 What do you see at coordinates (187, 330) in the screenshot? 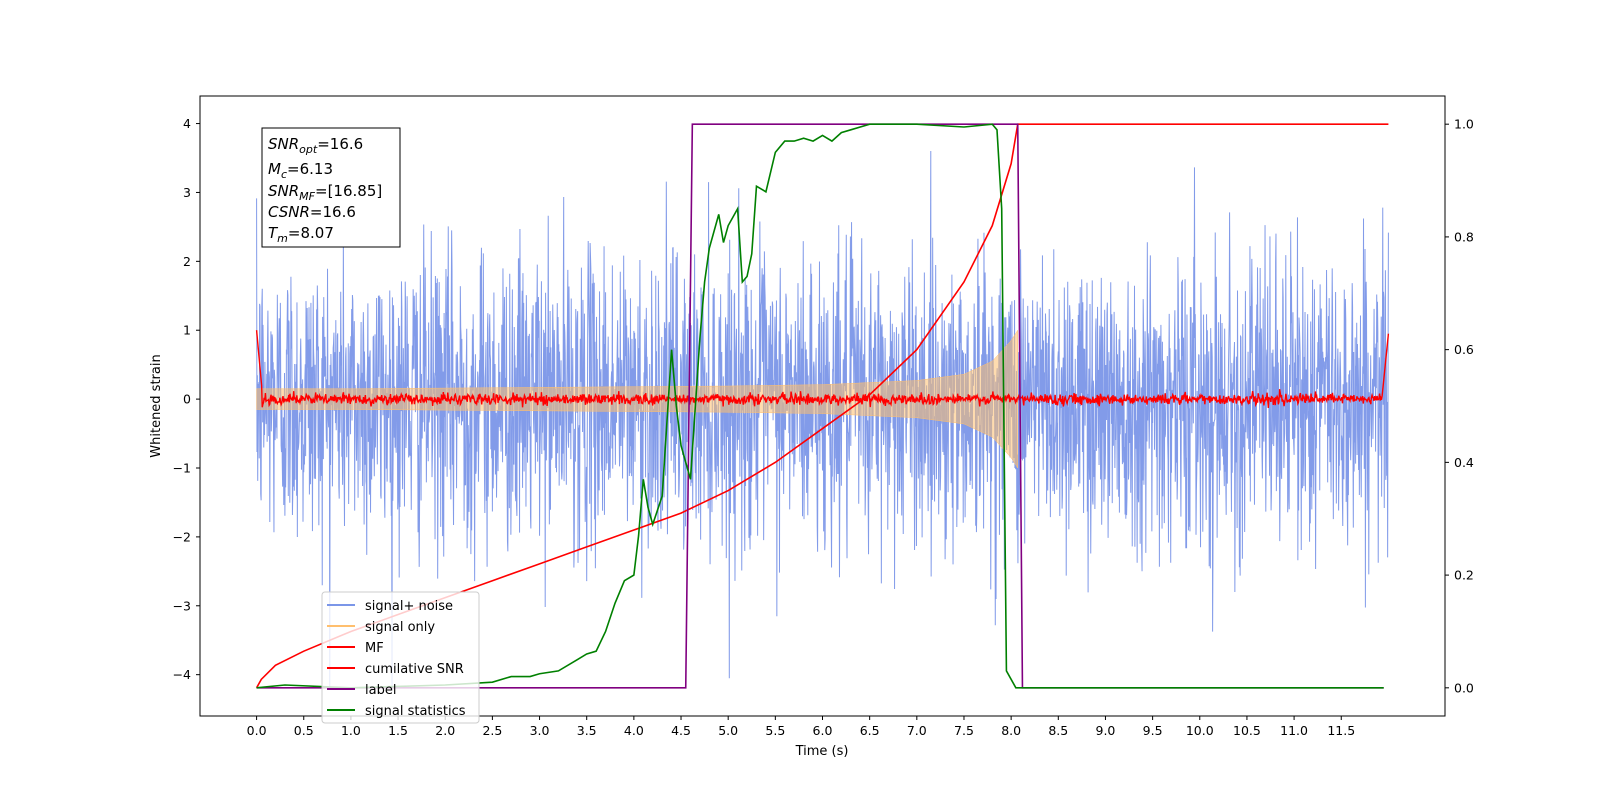
I see `y-tick-label: 1` at bounding box center [187, 330].